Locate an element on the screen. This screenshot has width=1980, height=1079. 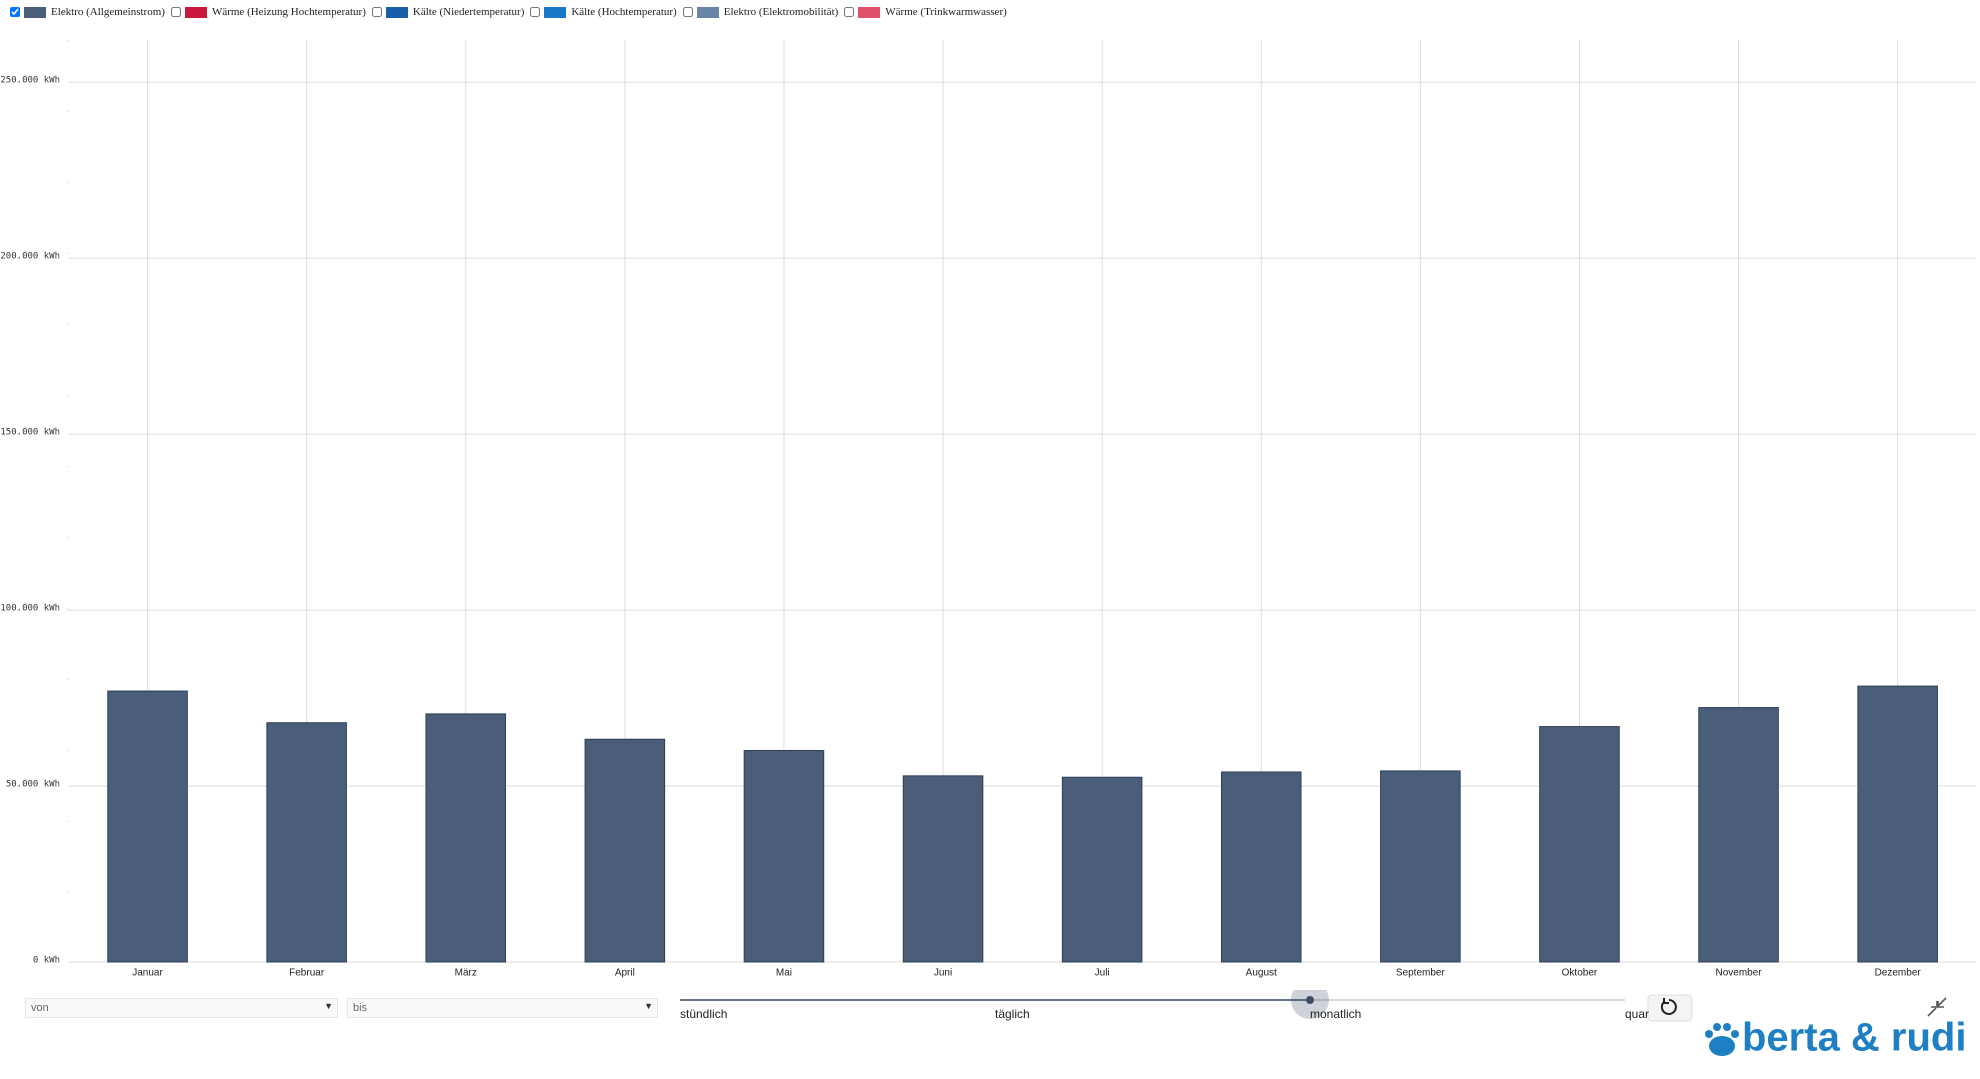
legend-item: Kälte (Niedertemperatur) is located at coordinates (448, 12).